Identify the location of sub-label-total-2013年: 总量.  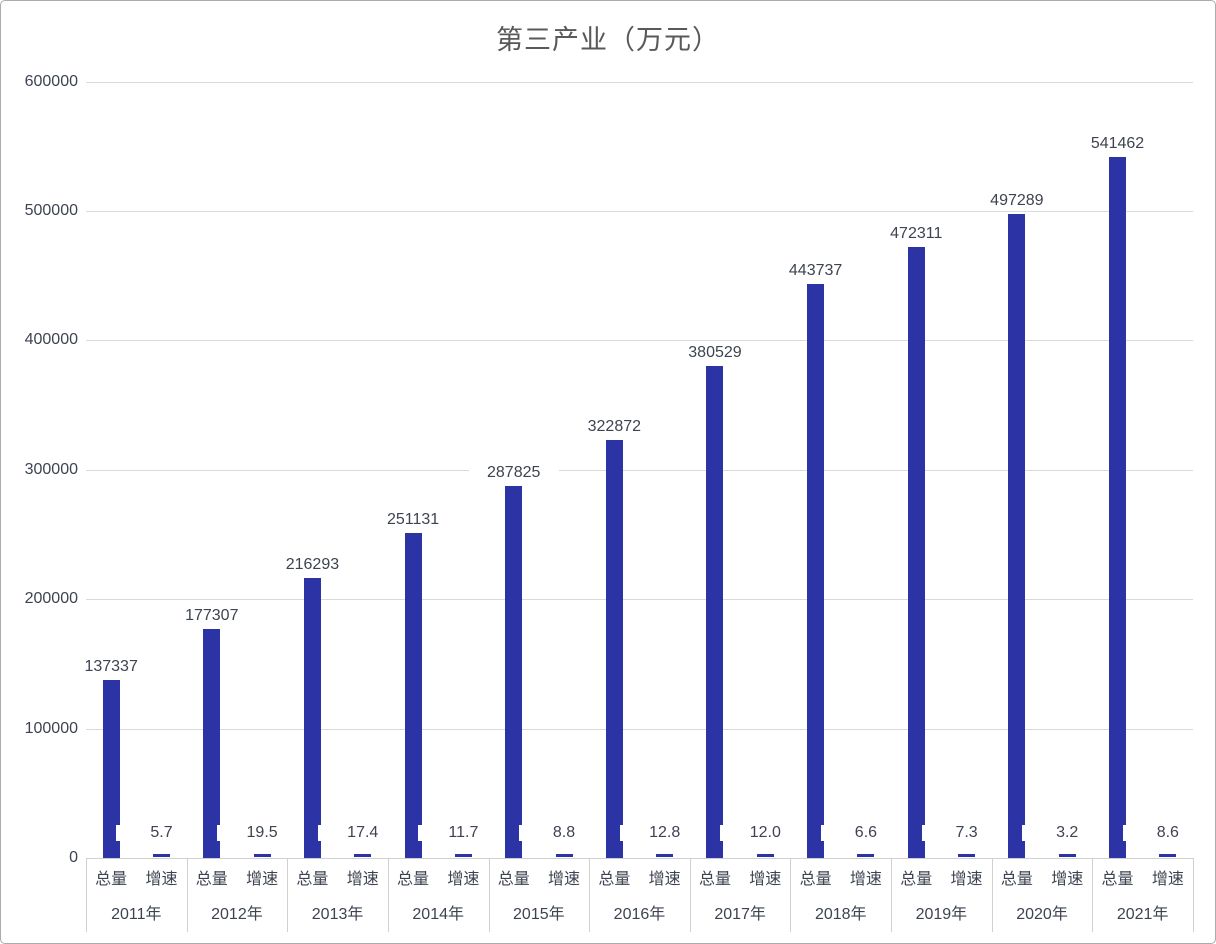
(312, 879).